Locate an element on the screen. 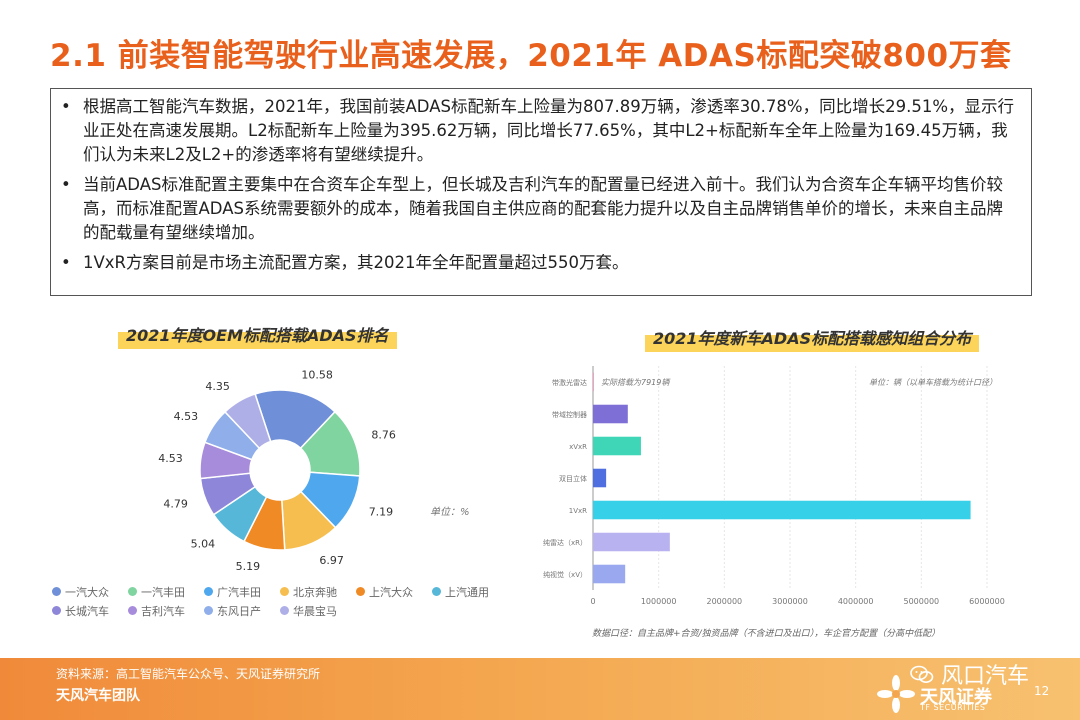 The image size is (1080, 720). legend-label: 上汽大众 is located at coordinates (391, 592).